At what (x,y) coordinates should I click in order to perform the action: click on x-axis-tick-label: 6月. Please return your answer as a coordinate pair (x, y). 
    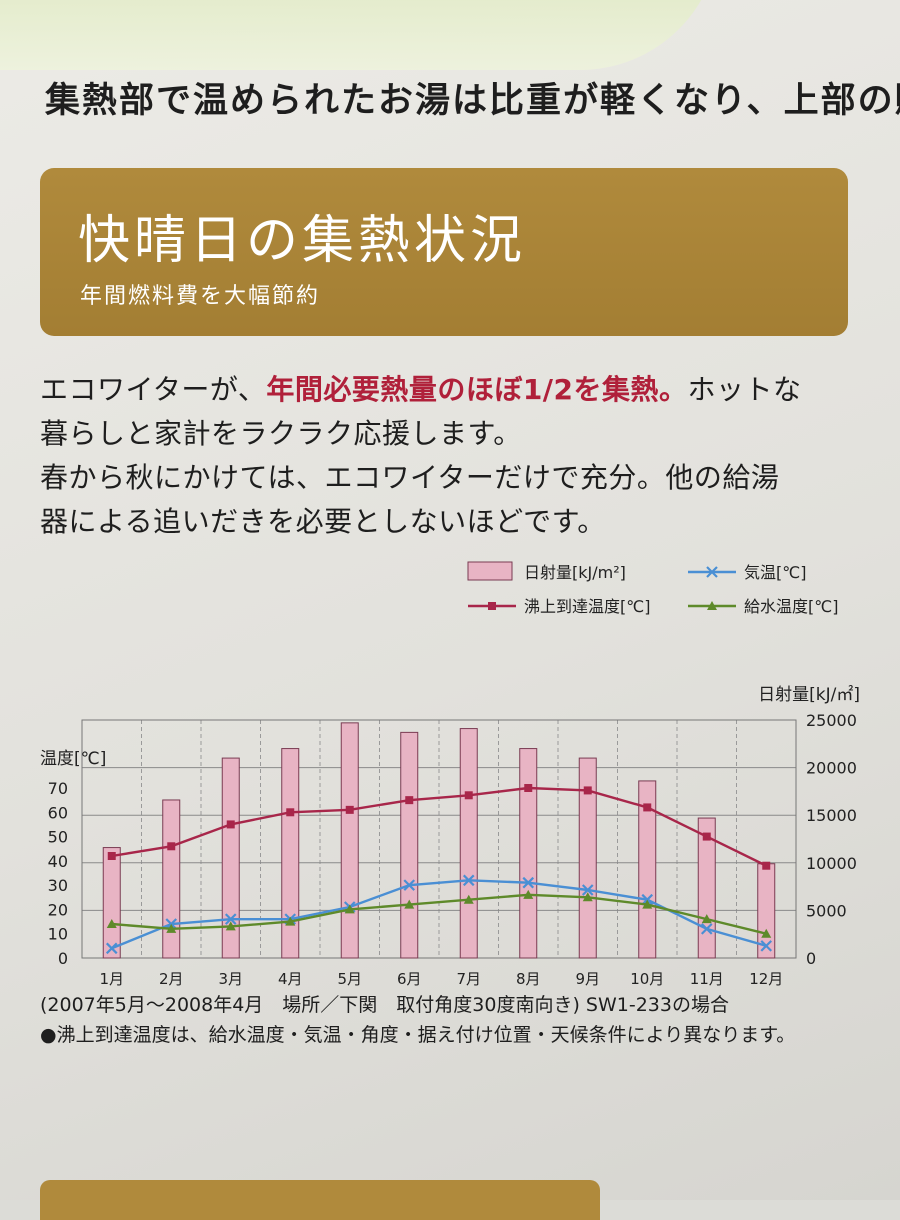
    Looking at the image, I should click on (409, 979).